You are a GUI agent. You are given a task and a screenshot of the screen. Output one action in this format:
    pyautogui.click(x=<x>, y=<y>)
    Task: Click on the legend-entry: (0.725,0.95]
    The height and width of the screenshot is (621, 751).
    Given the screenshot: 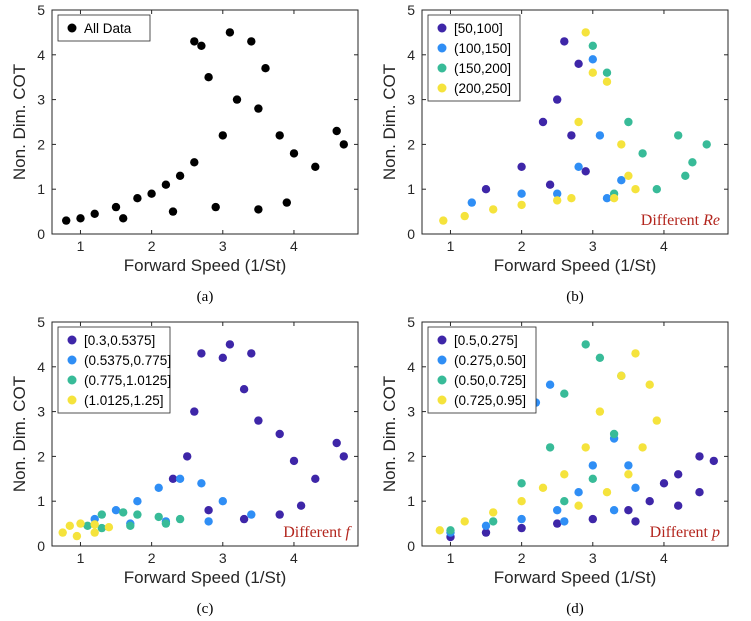 What is the action you would take?
    pyautogui.click(x=490, y=400)
    